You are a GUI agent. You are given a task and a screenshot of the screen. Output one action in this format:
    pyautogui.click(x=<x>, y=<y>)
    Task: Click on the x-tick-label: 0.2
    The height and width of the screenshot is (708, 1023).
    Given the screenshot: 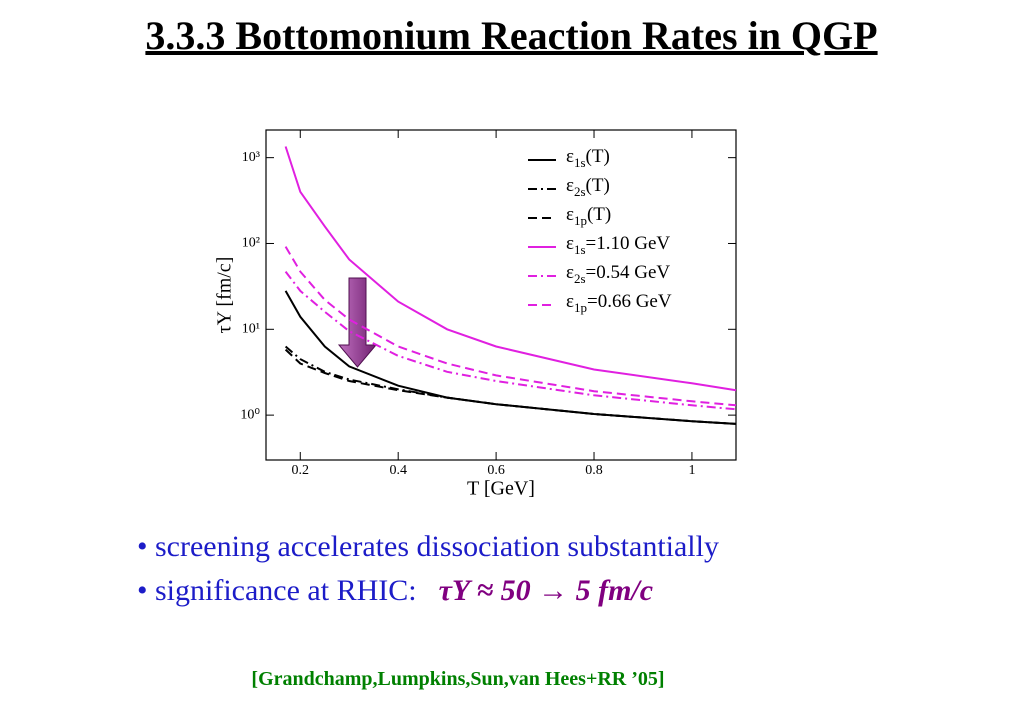 What is the action you would take?
    pyautogui.click(x=301, y=470)
    